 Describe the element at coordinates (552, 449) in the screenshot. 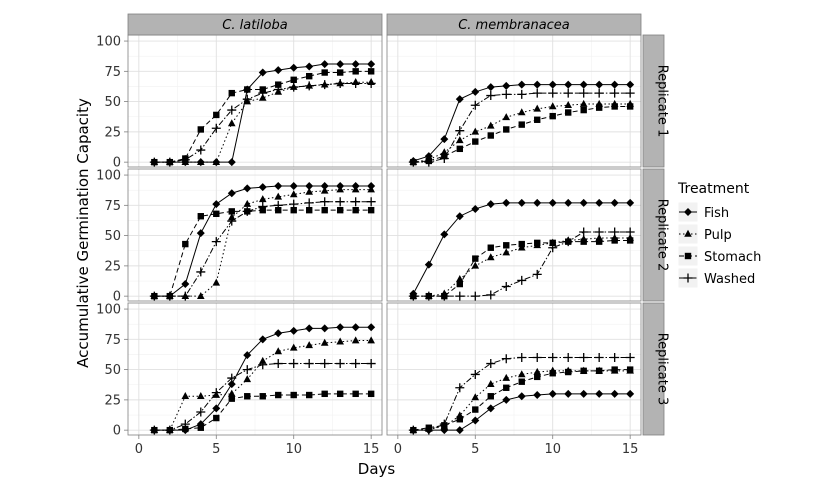

I see `x-tick-label: 10` at that location.